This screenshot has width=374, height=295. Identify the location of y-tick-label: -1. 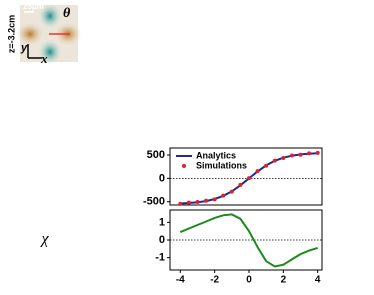
(160, 258).